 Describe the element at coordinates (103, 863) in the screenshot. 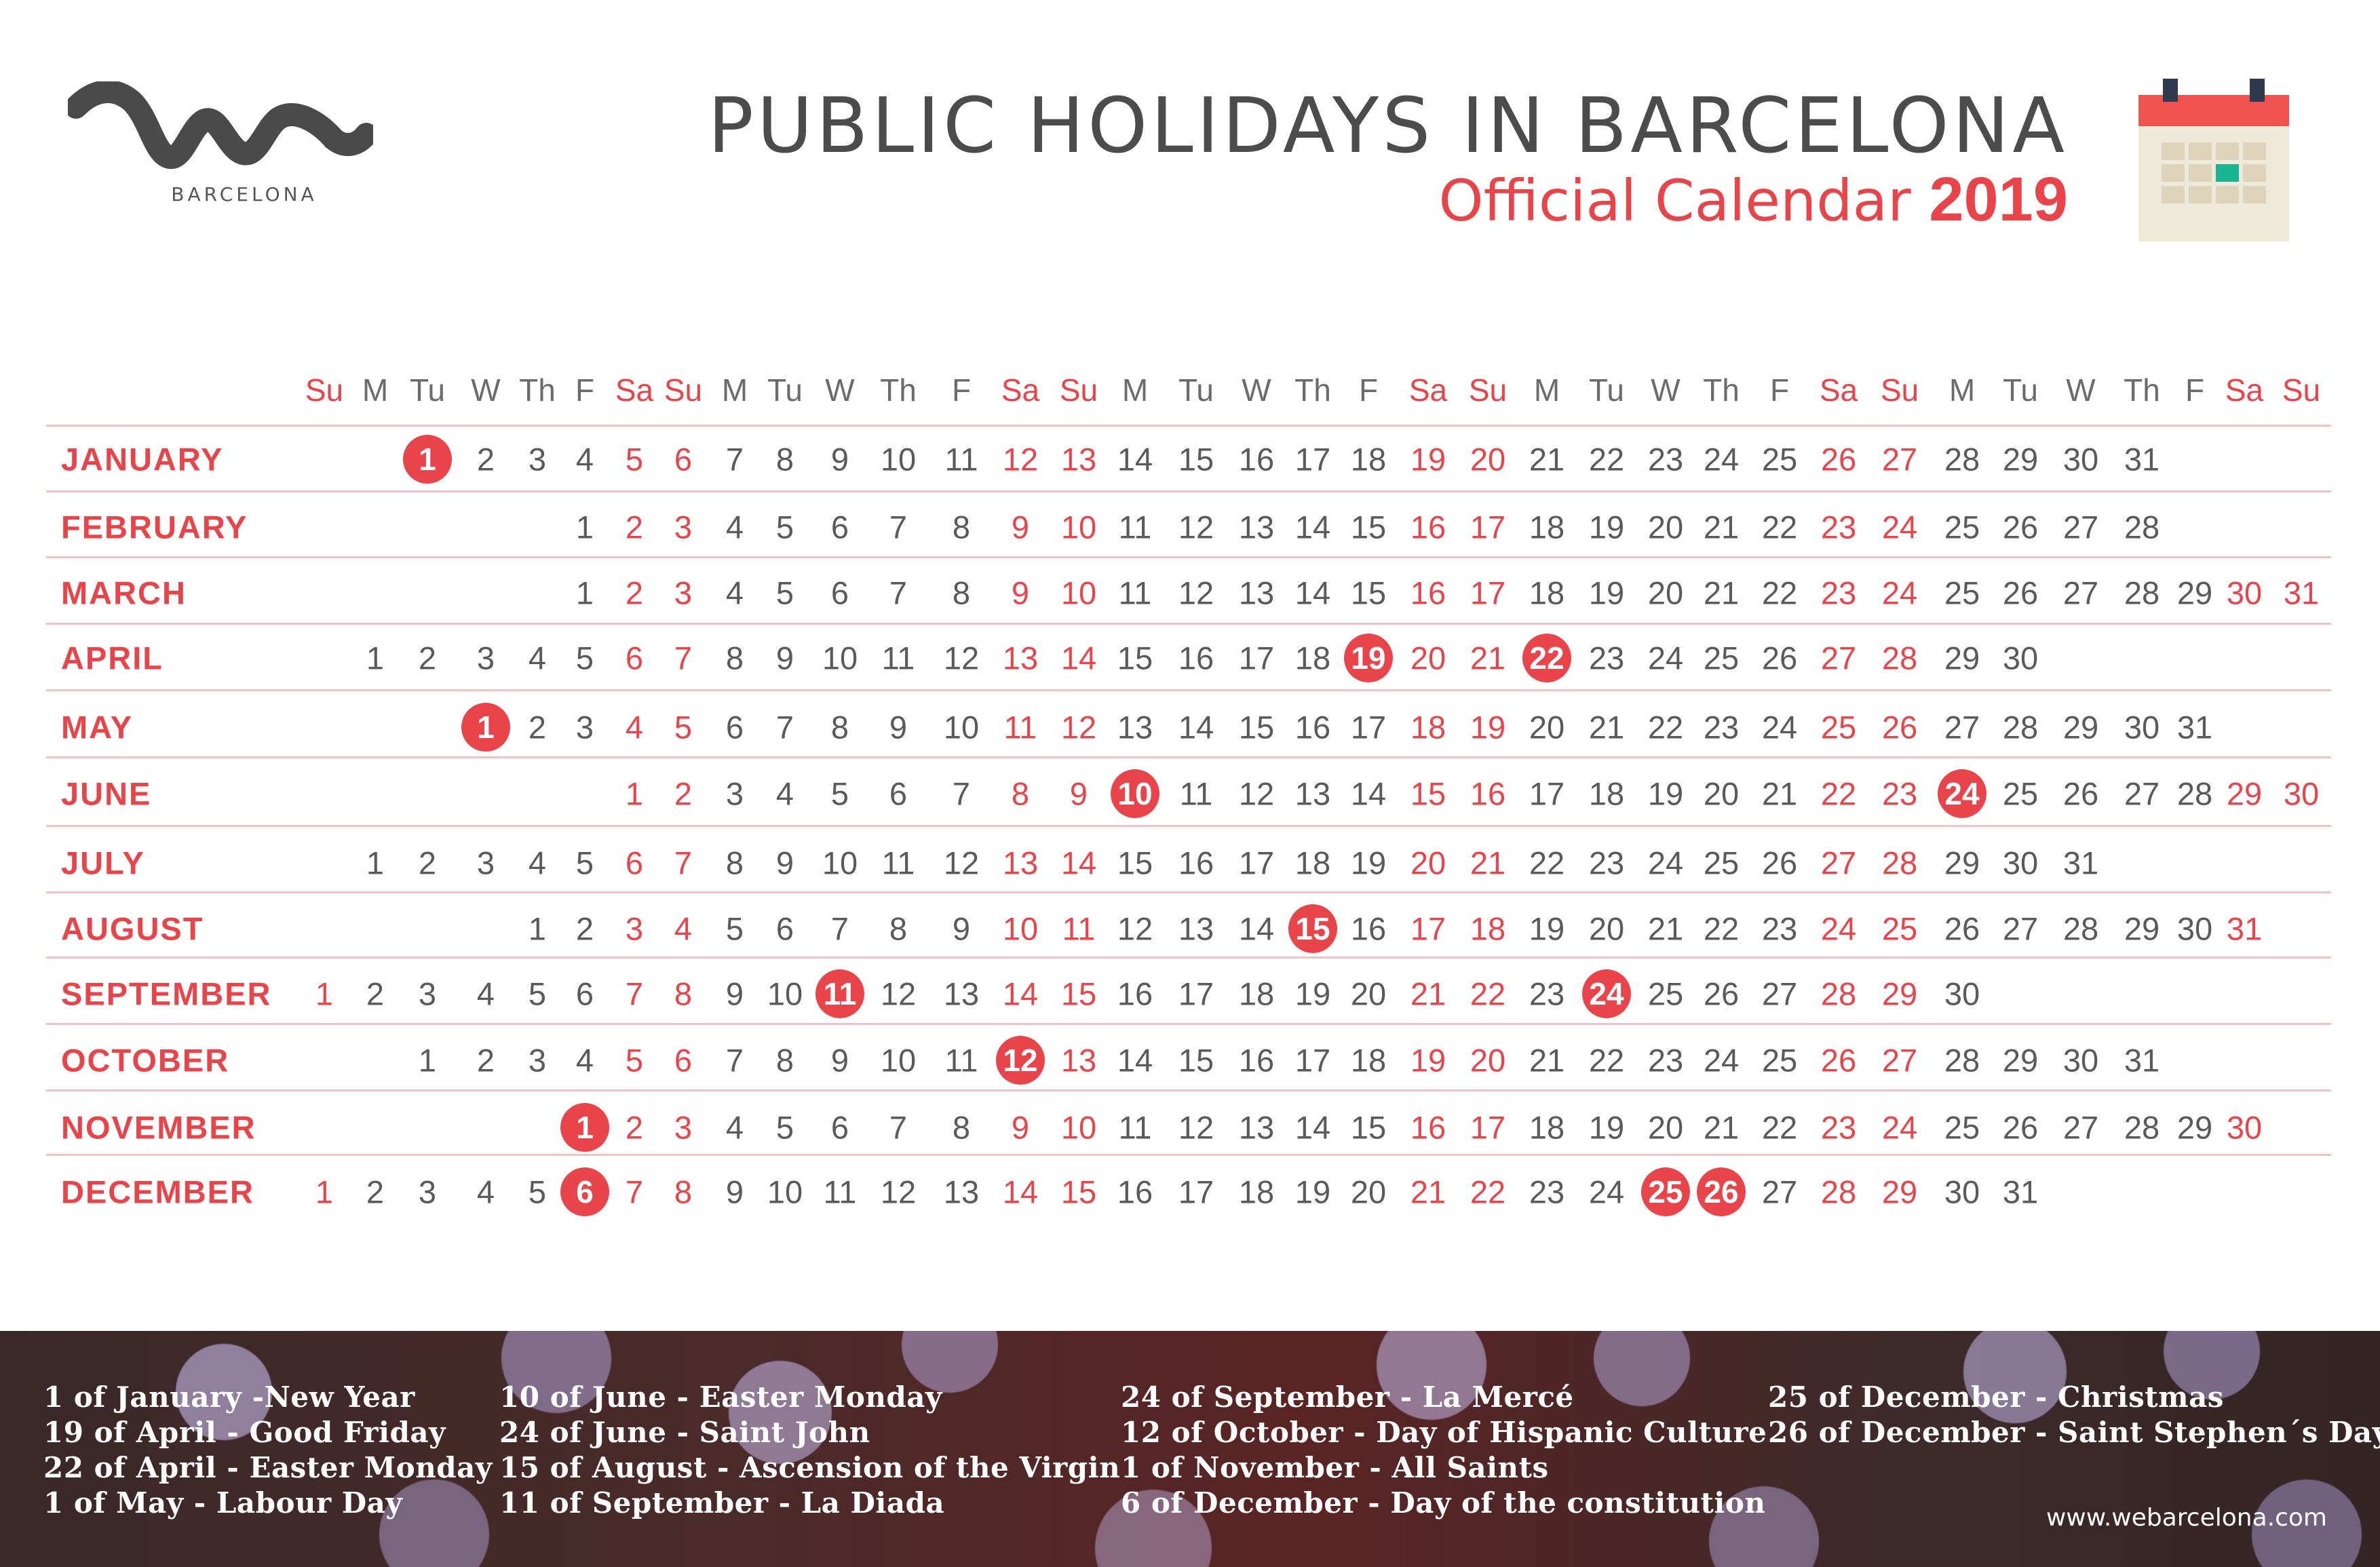

I see `month-label: JULY` at that location.